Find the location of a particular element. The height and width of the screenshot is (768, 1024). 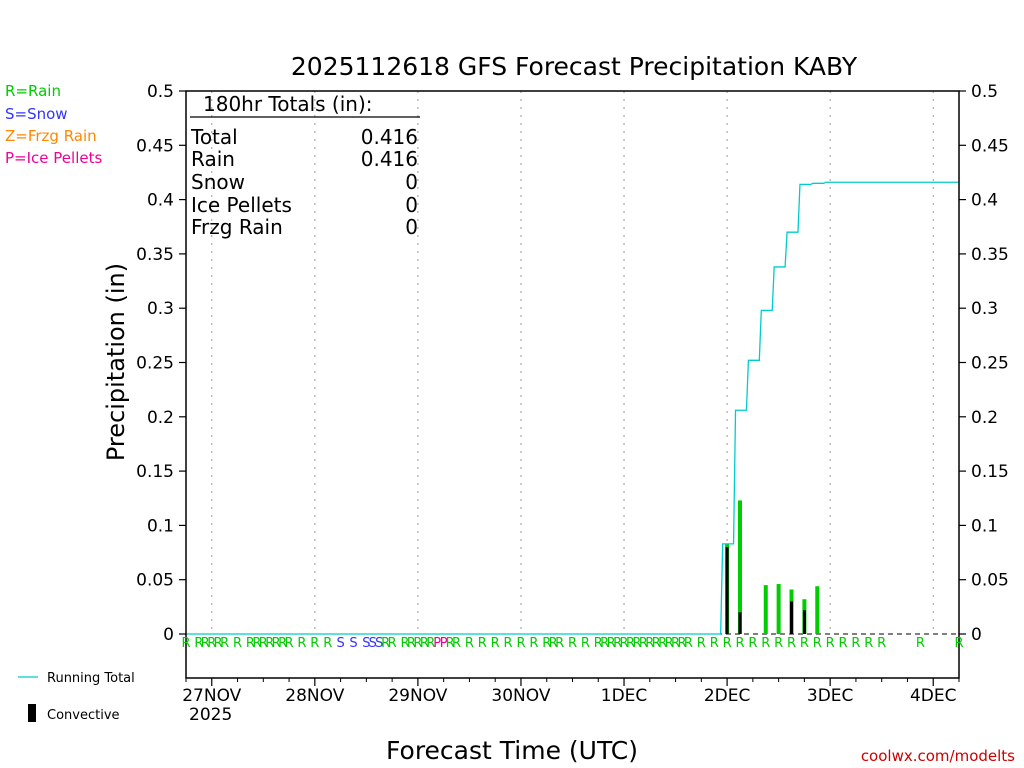

precip-bar is located at coordinates (817, 610).